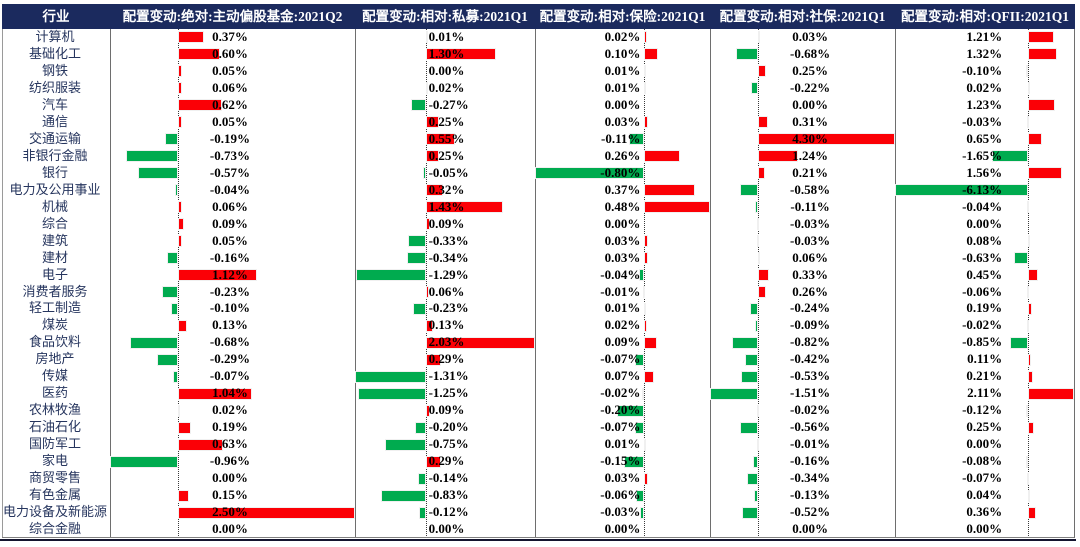 The image size is (1080, 547). What do you see at coordinates (54, 53) in the screenshot?
I see `industry-label: 基础化工` at bounding box center [54, 53].